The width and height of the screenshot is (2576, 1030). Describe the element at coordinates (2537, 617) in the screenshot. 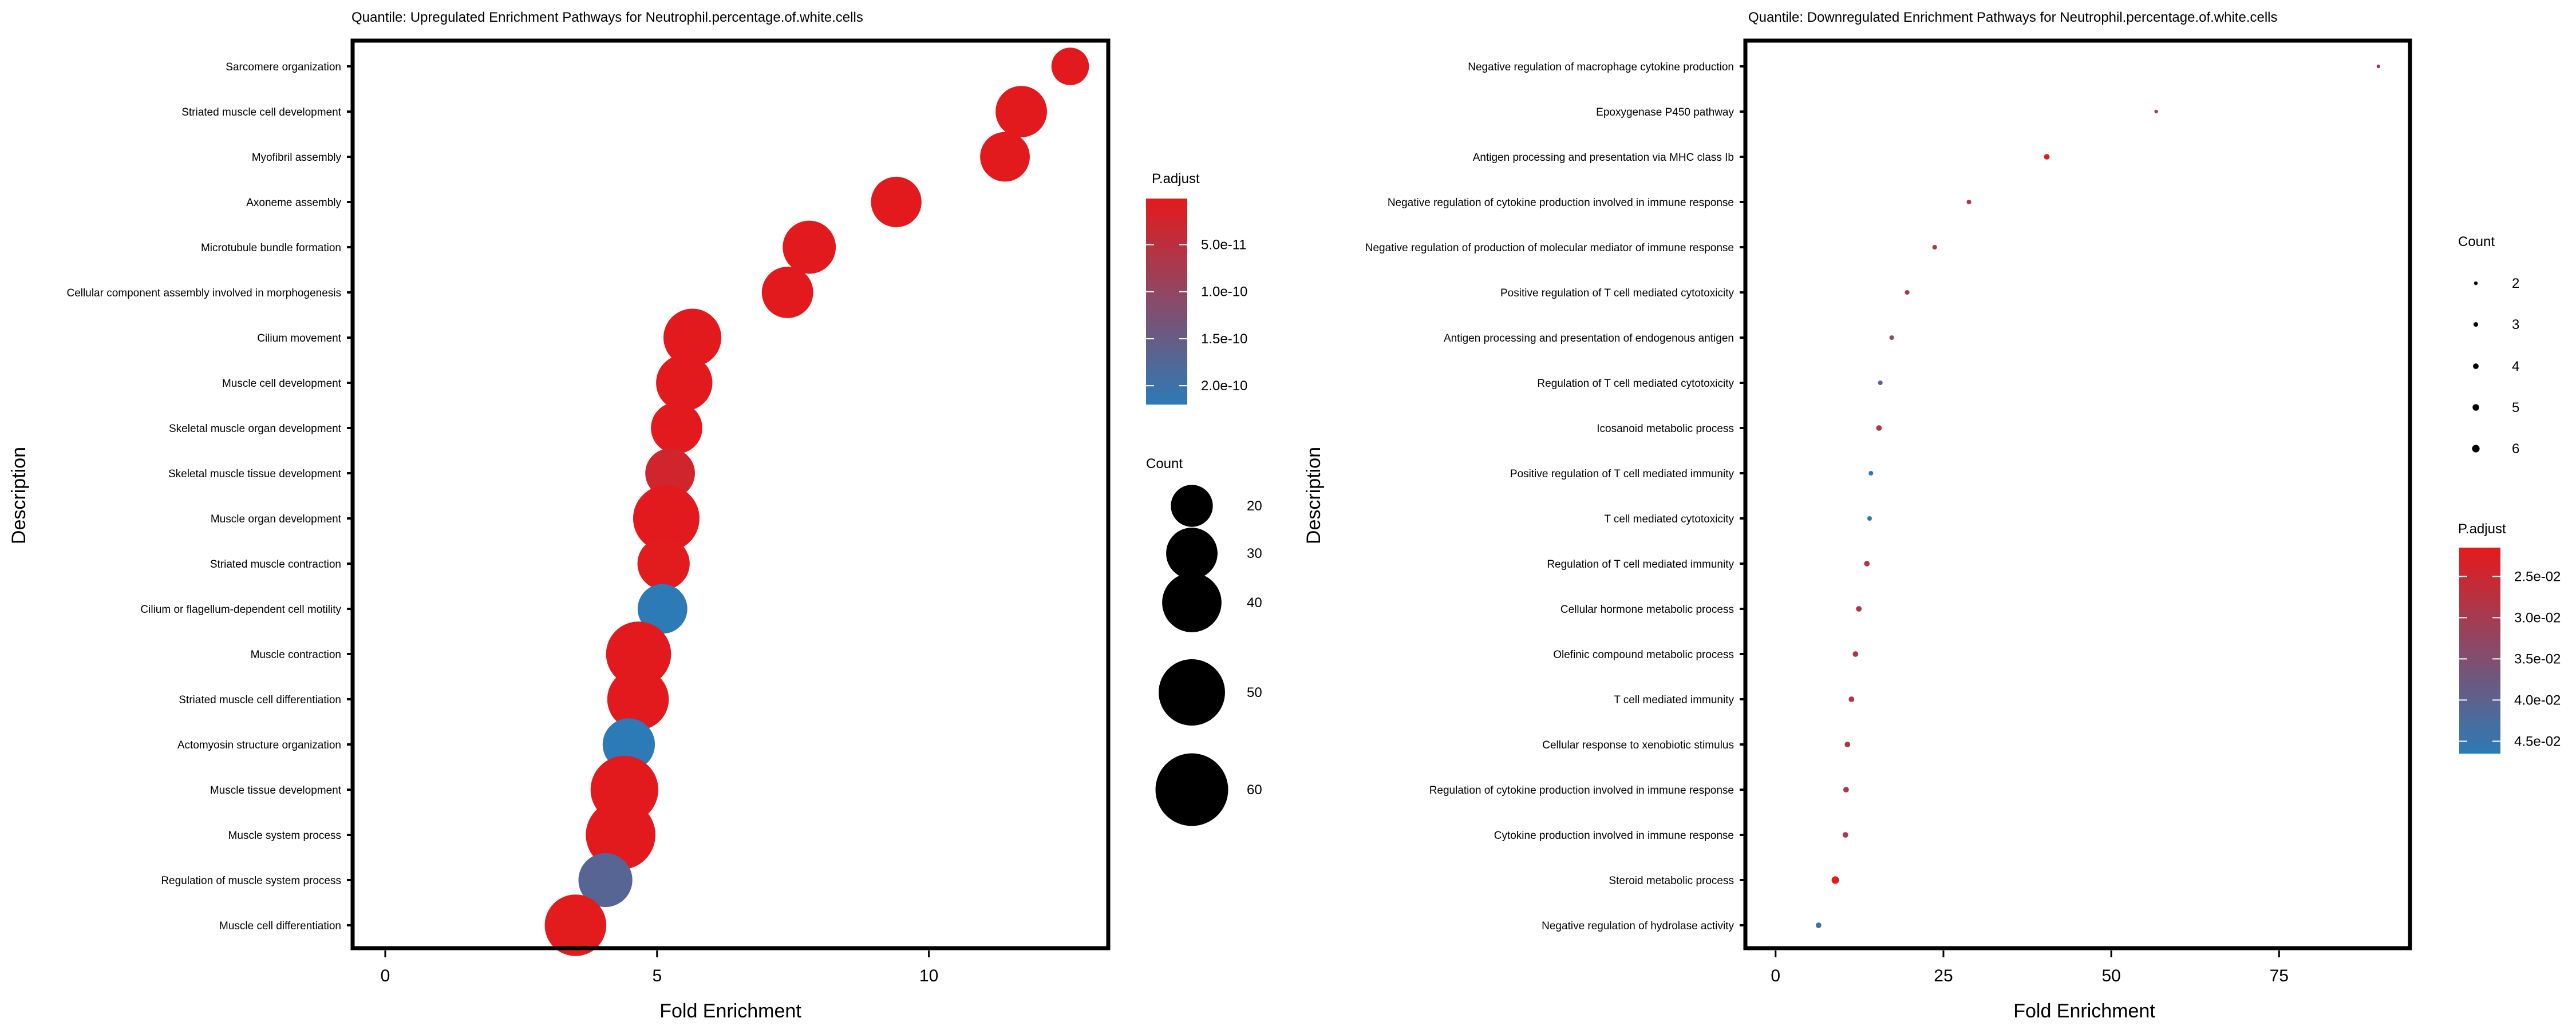

I see `color-legend-label: 3.0e-02` at that location.